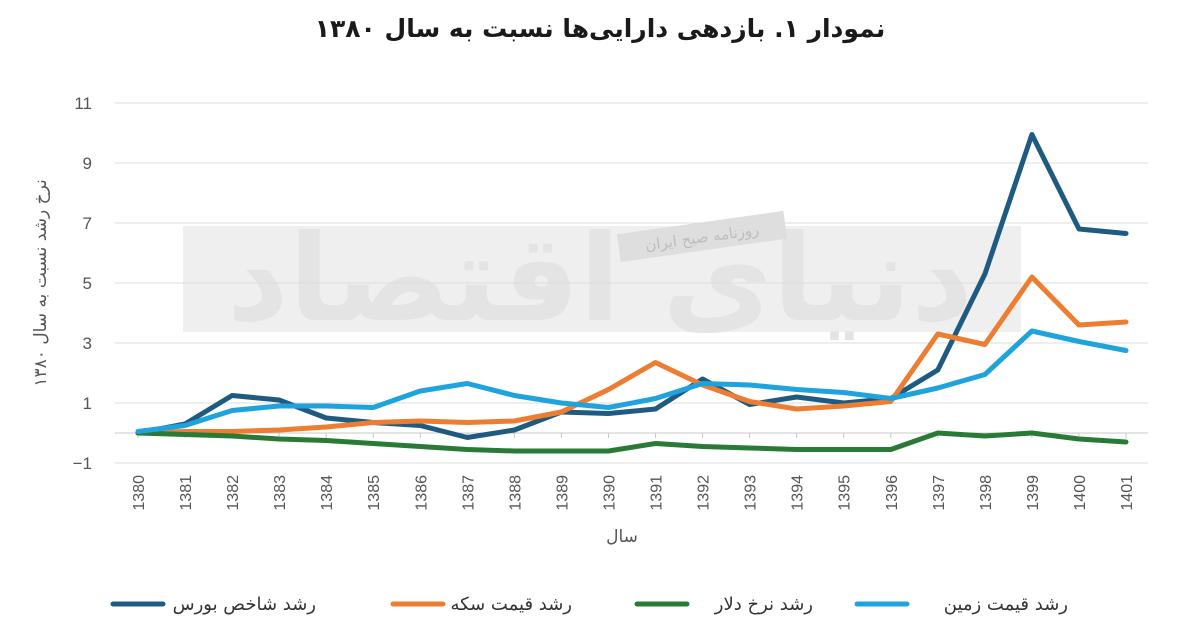 The width and height of the screenshot is (1200, 635). Describe the element at coordinates (280, 493) in the screenshot. I see `x-tick-label: 1383` at that location.